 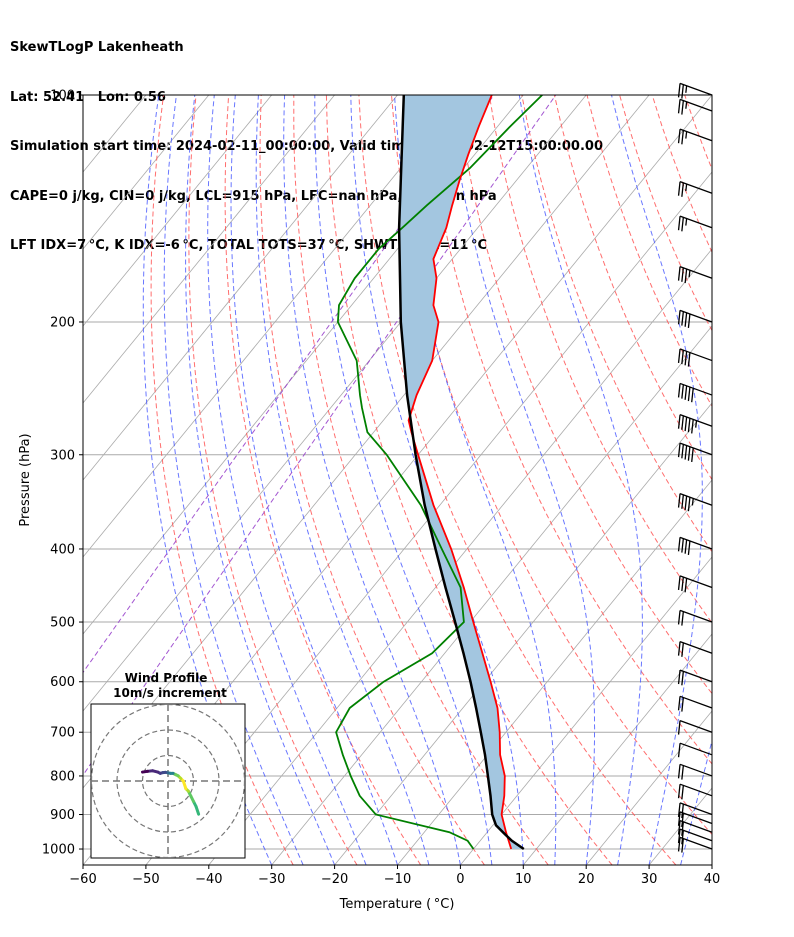 What do you see at coordinates (168, 781) in the screenshot?
I see `hodograph-plot` at bounding box center [168, 781].